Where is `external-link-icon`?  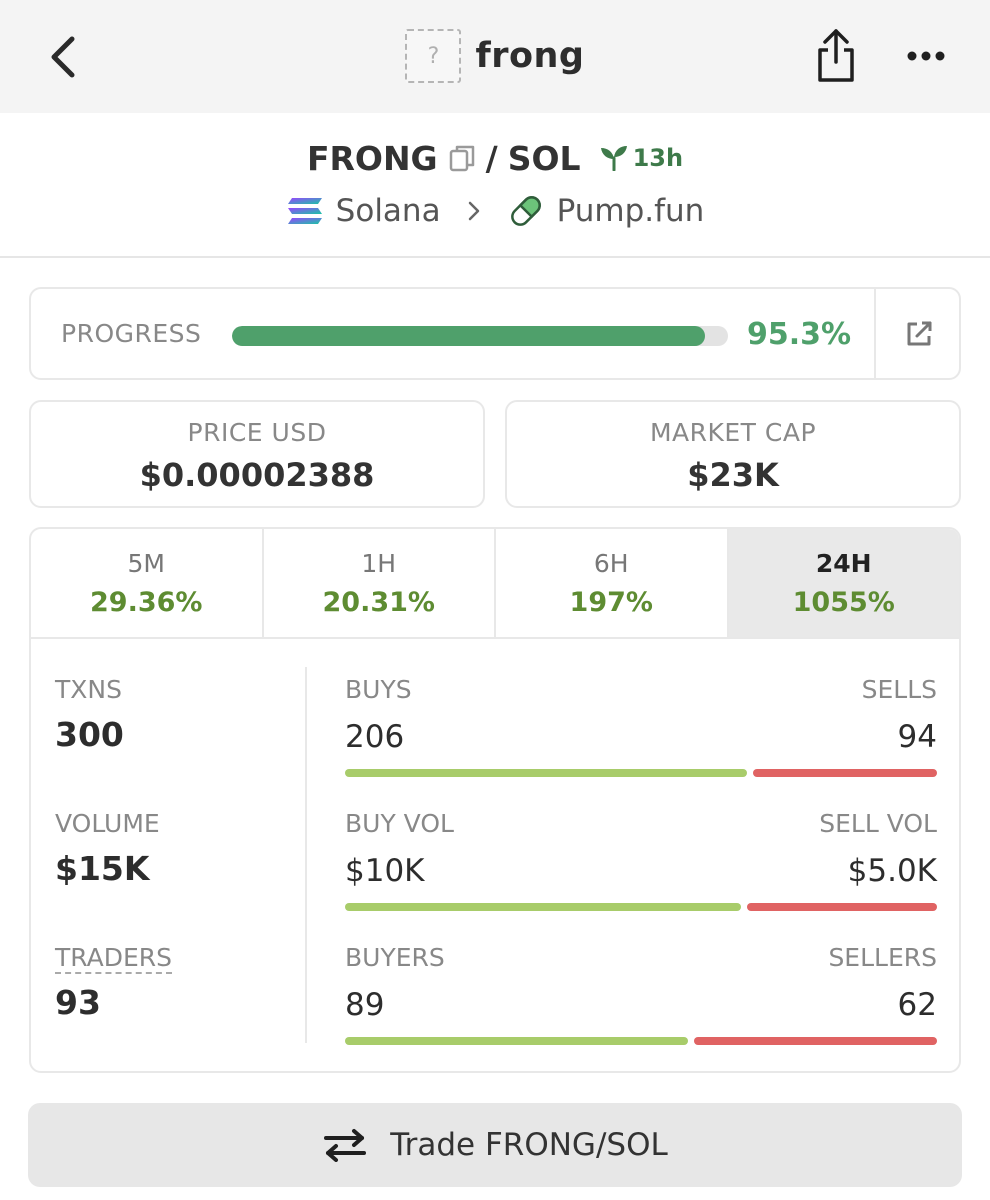 external-link-icon is located at coordinates (919, 333).